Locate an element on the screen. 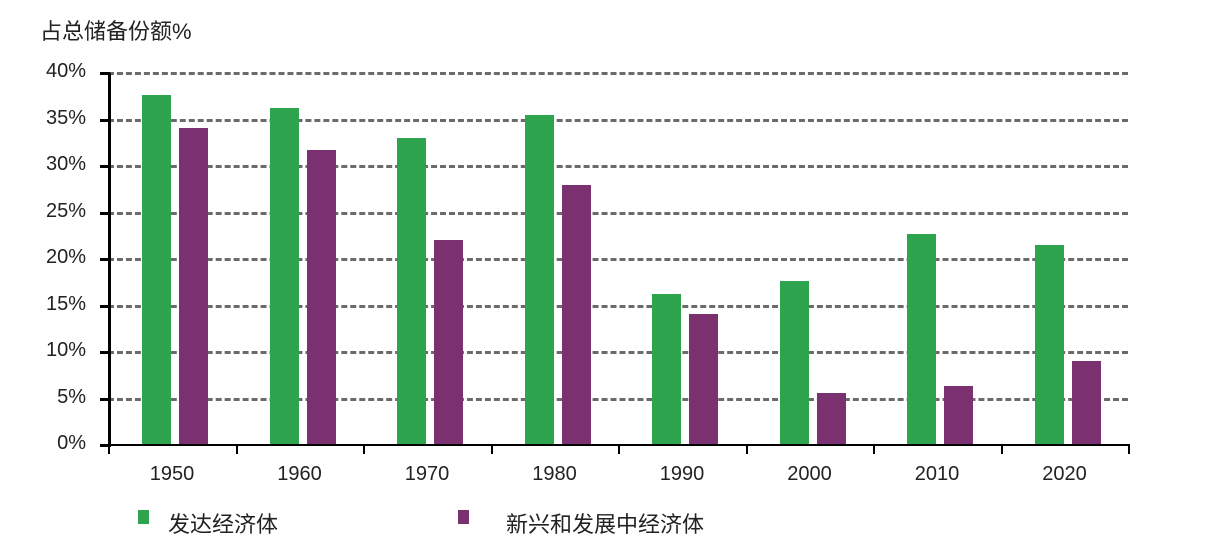  y-tick-label: 30% is located at coordinates (65, 164).